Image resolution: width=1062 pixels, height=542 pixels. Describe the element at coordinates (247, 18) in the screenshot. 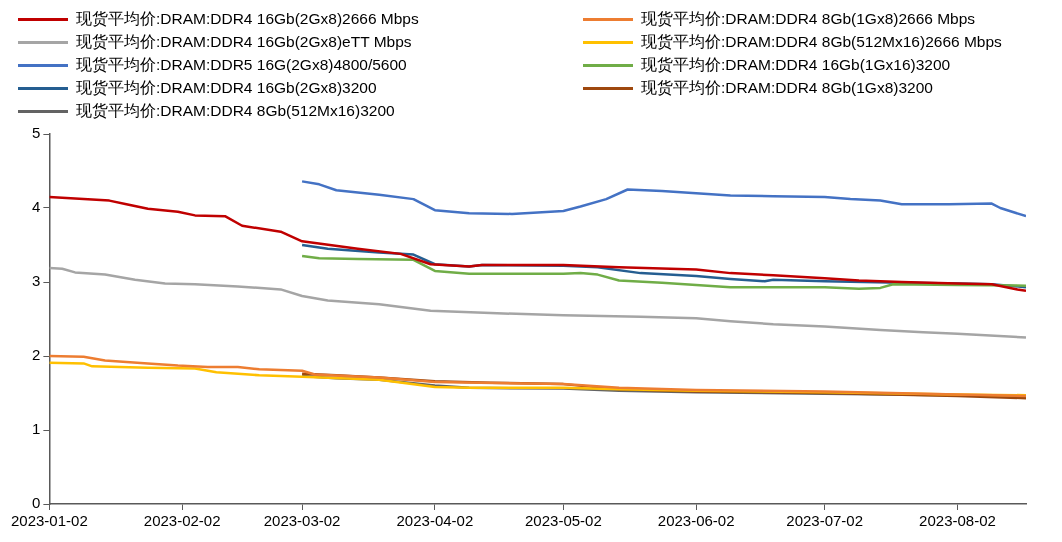

I see `legend-label: 现货平均价:DRAM:DDR4 16Gb(2Gx8)2666 Mbps` at that location.